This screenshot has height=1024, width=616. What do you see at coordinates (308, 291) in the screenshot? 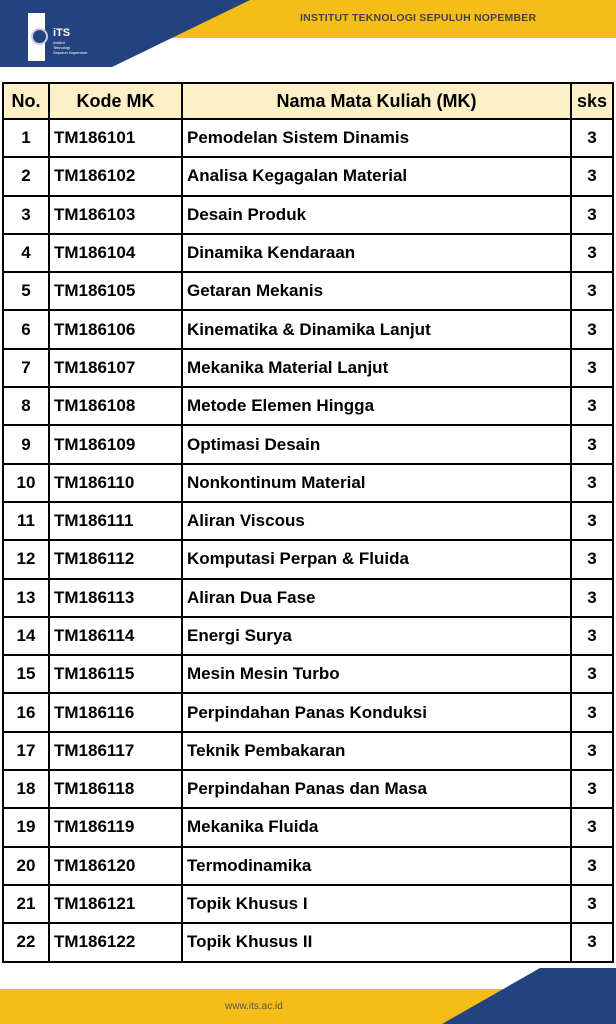
I see `table-row: 5 TM186105 Getaran Mekanis 3` at bounding box center [308, 291].